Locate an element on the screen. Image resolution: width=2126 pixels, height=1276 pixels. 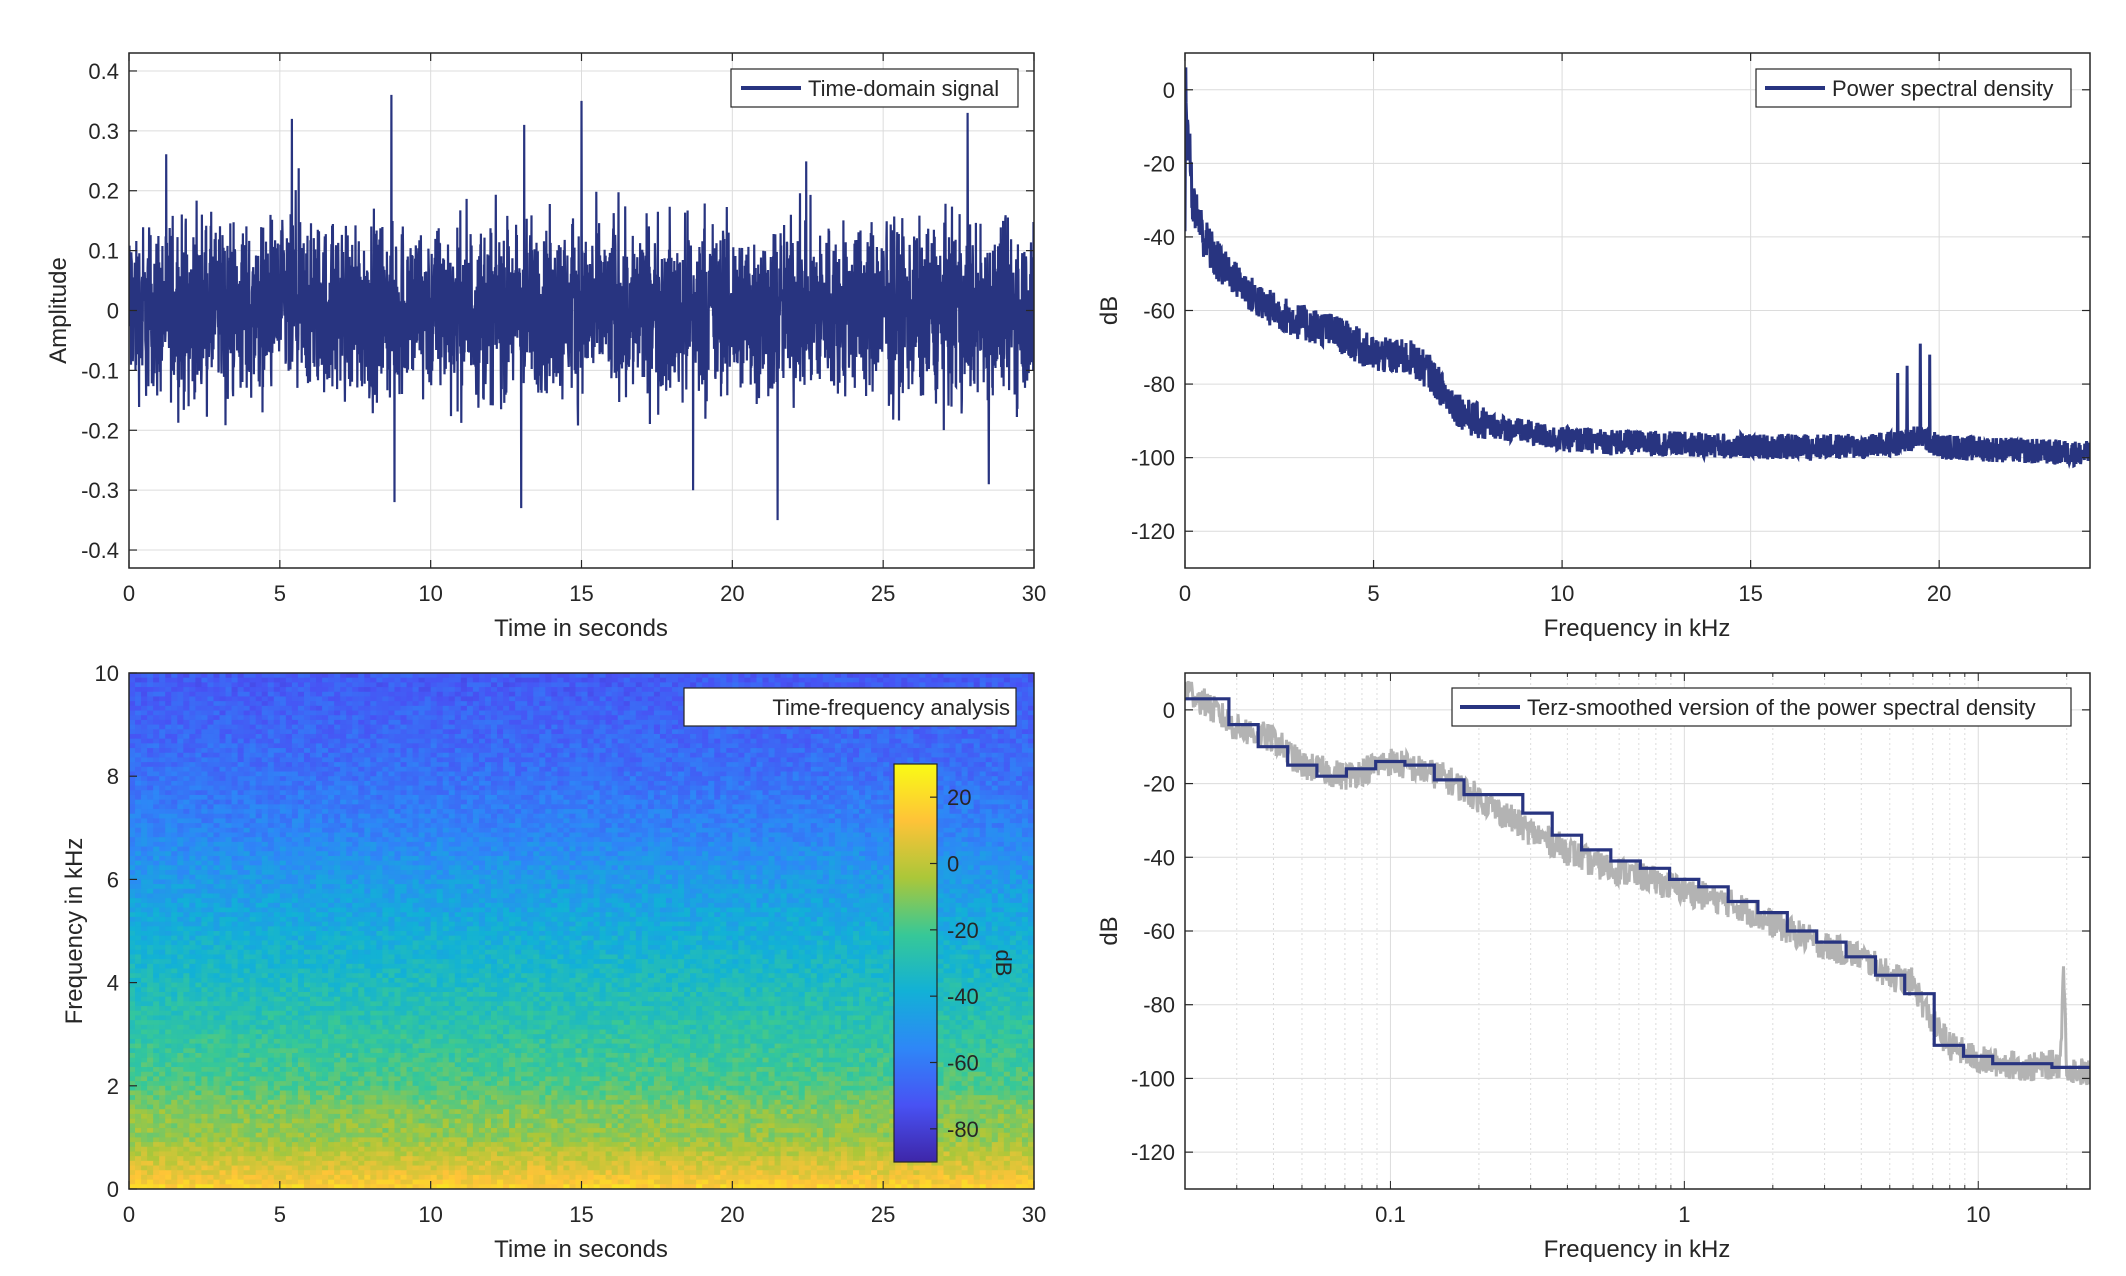
y-tick-label: 0.3 is located at coordinates (103, 131).